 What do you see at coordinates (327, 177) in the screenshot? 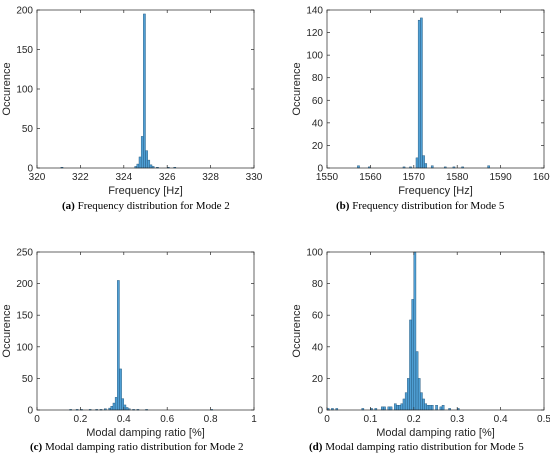
I see `x-tick-label: 1550` at bounding box center [327, 177].